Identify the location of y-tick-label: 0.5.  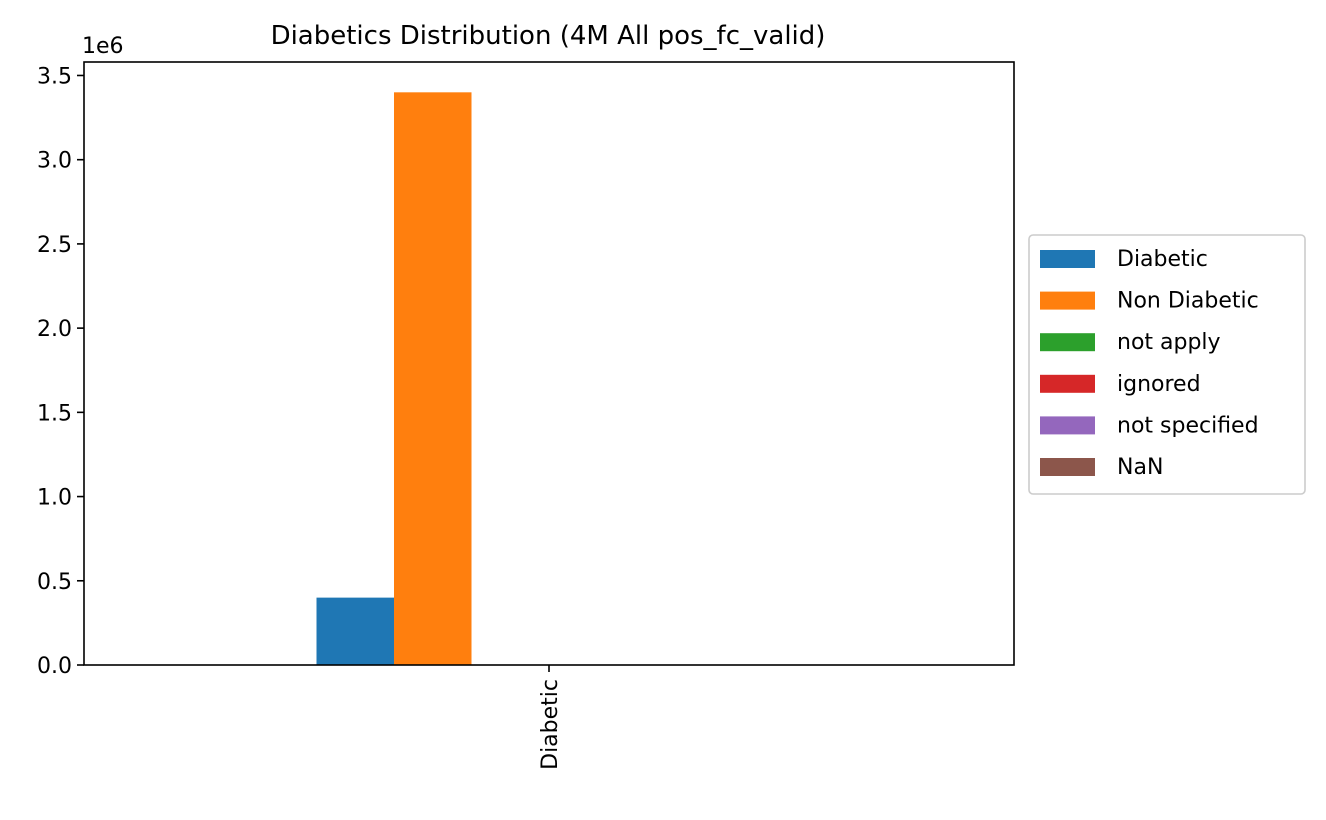
(54, 582).